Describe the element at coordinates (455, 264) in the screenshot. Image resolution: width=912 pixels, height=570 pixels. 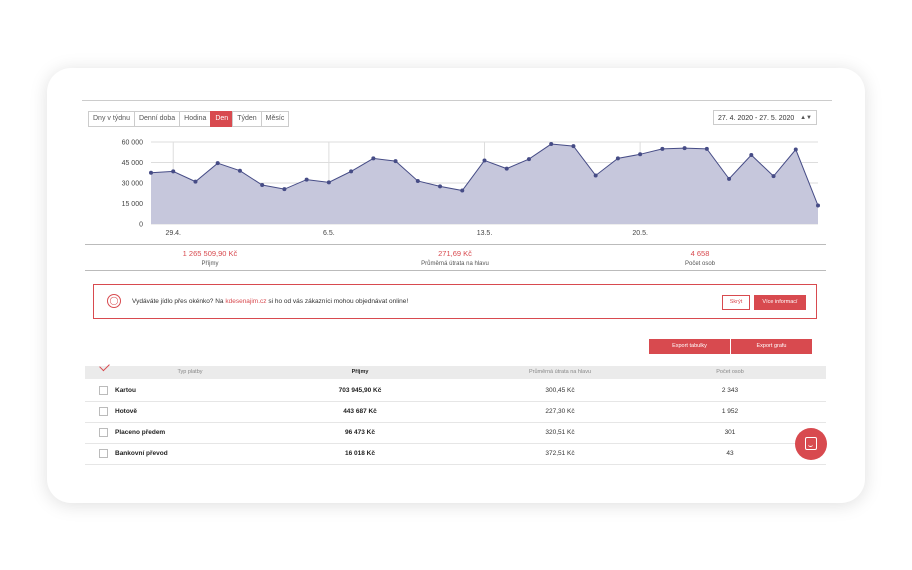
I see `summary-average-label: Průměrná útrata na hlavu` at that location.